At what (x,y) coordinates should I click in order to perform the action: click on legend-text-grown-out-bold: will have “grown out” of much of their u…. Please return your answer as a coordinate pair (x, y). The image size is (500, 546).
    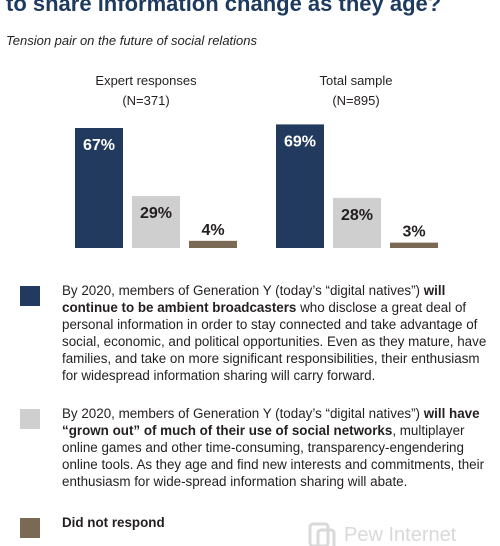
    Looking at the image, I should click on (271, 422).